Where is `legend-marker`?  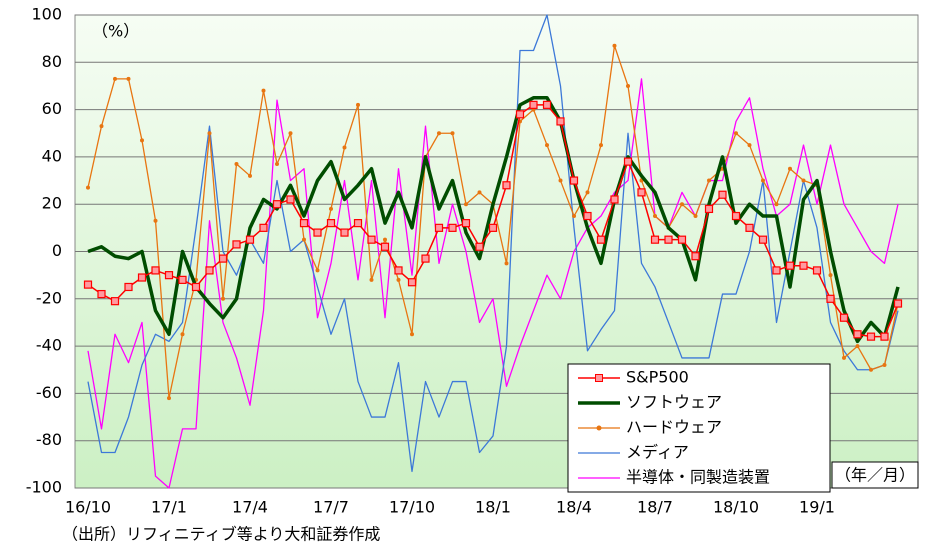 legend-marker is located at coordinates (599, 428).